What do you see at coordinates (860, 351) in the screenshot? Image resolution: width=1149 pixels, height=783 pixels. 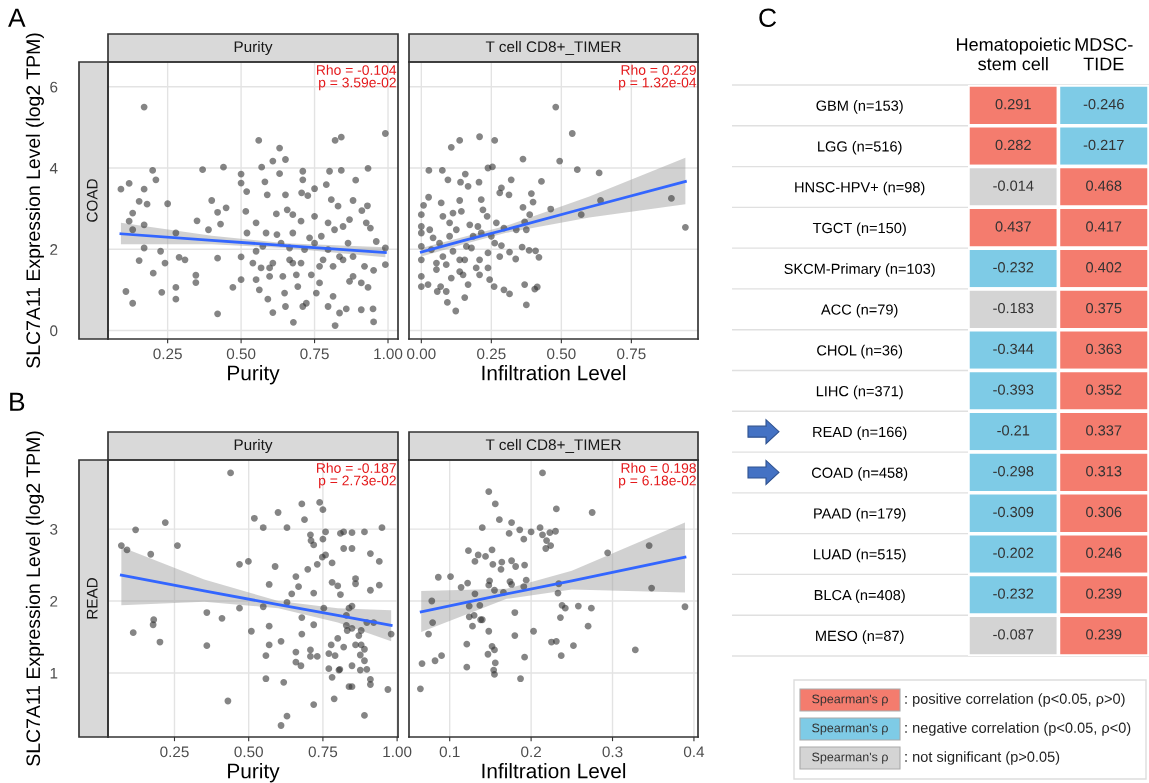 I see `y-tick-label: CHOL (n=36)` at bounding box center [860, 351].